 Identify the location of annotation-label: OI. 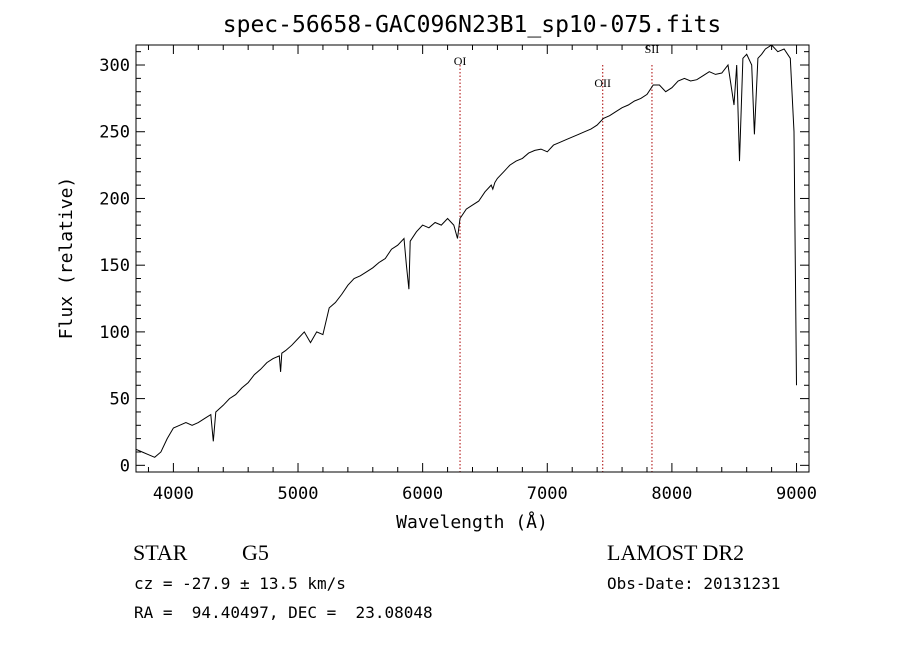
(460, 61).